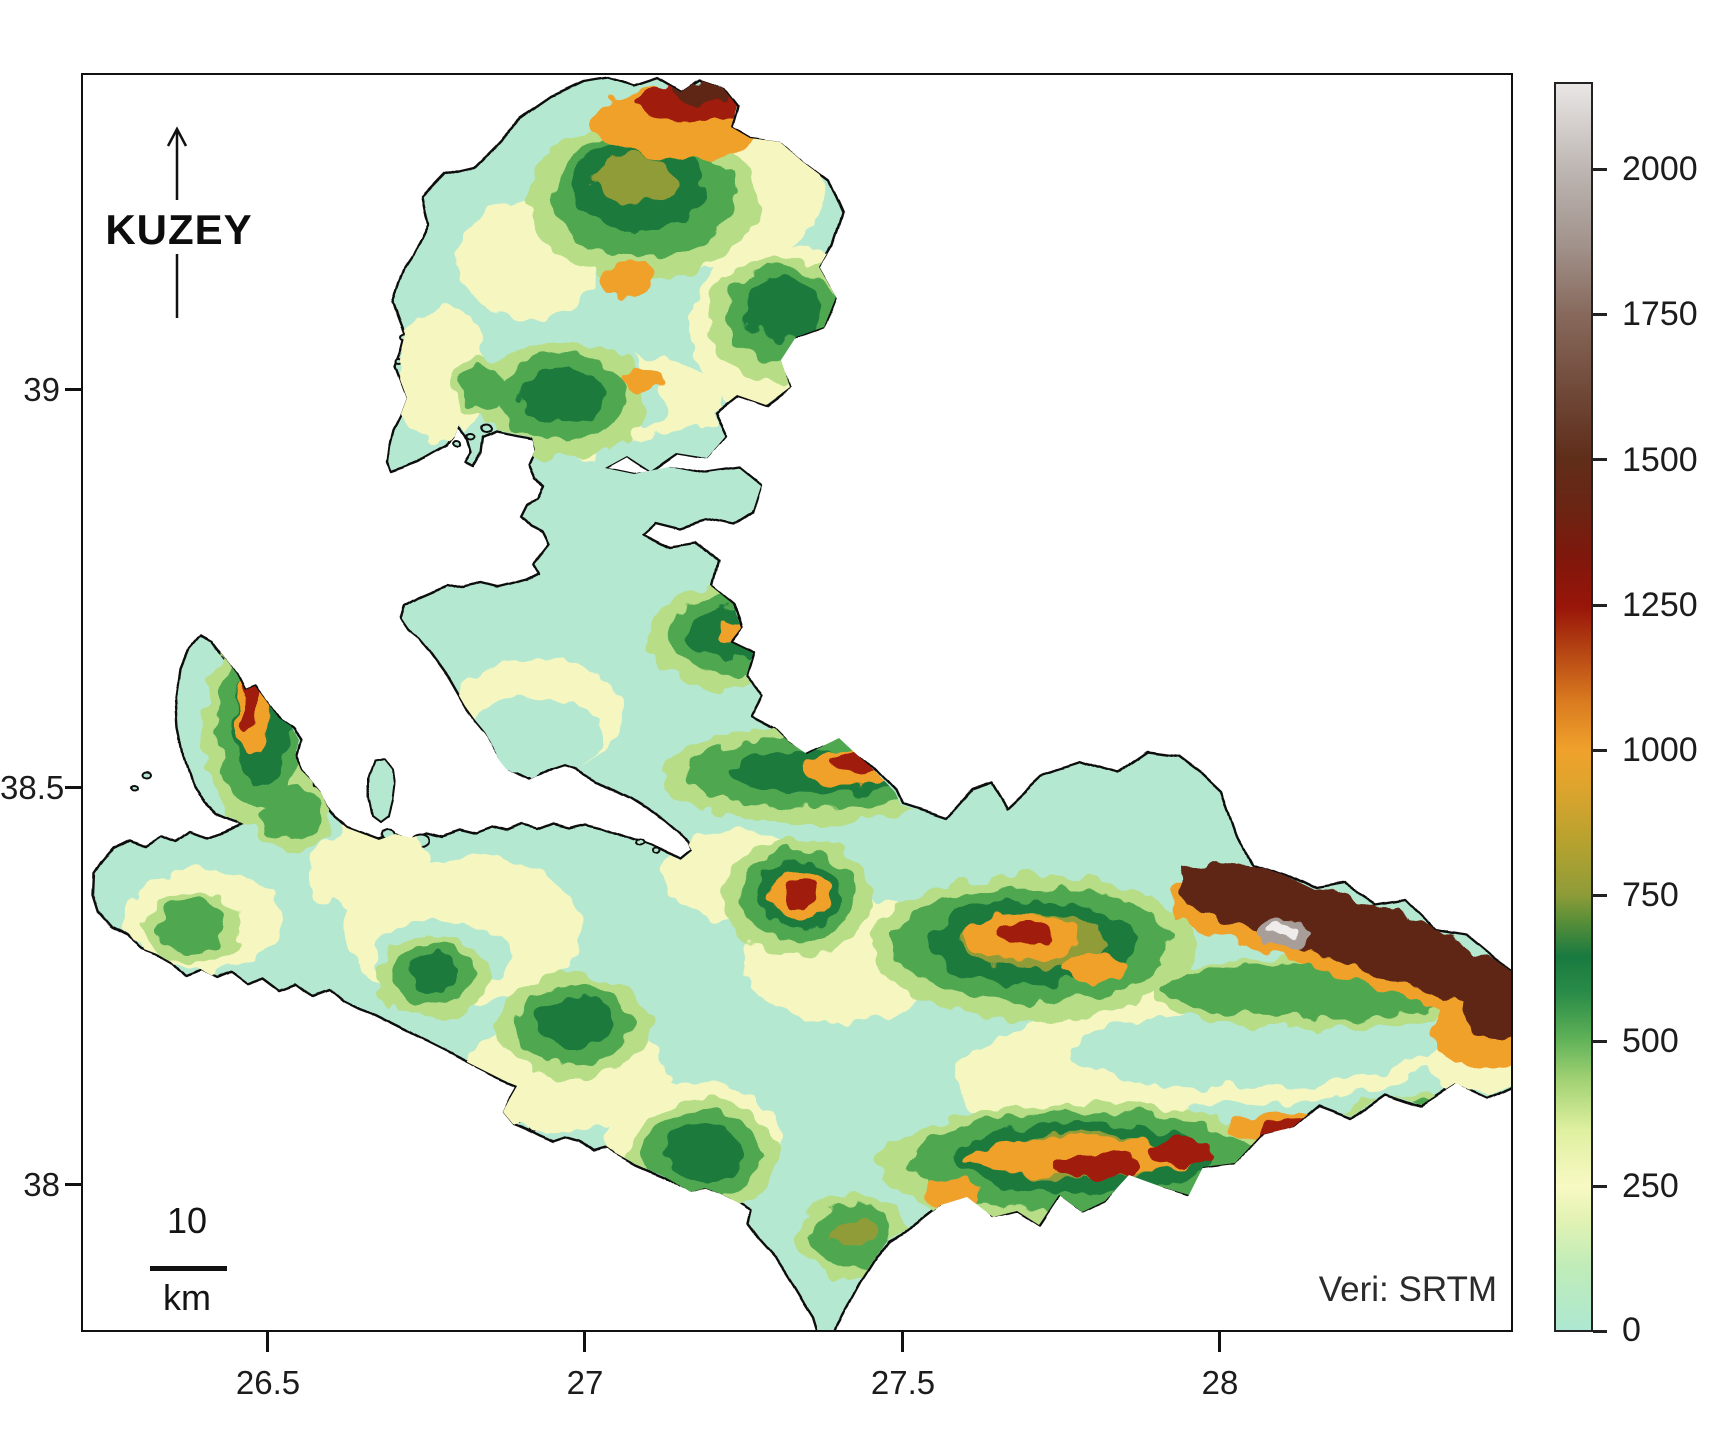 The height and width of the screenshot is (1440, 1728). What do you see at coordinates (382, 791) in the screenshot?
I see `island-long` at bounding box center [382, 791].